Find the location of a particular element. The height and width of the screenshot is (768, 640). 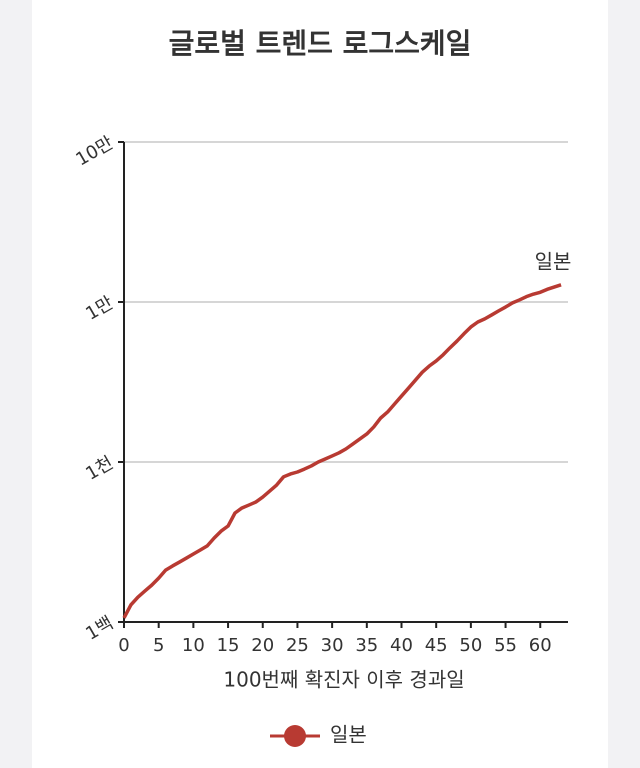

series-end-label: 일본 is located at coordinates (553, 261).